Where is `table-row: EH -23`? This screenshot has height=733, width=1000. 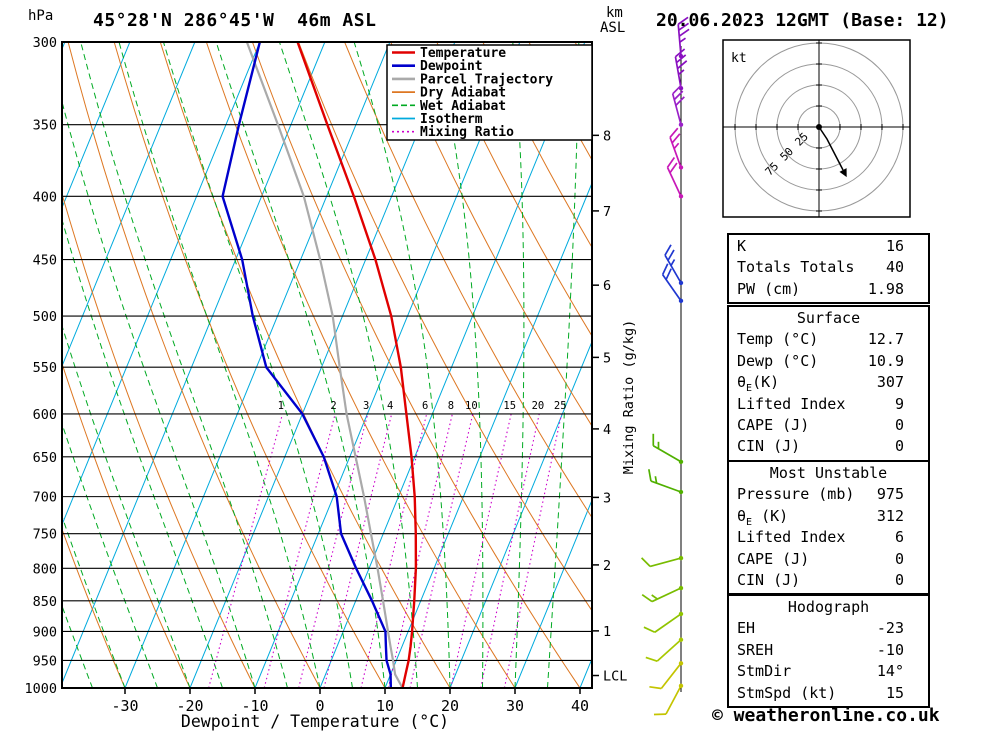
table-row: EH -23 is located at coordinates (828, 628).